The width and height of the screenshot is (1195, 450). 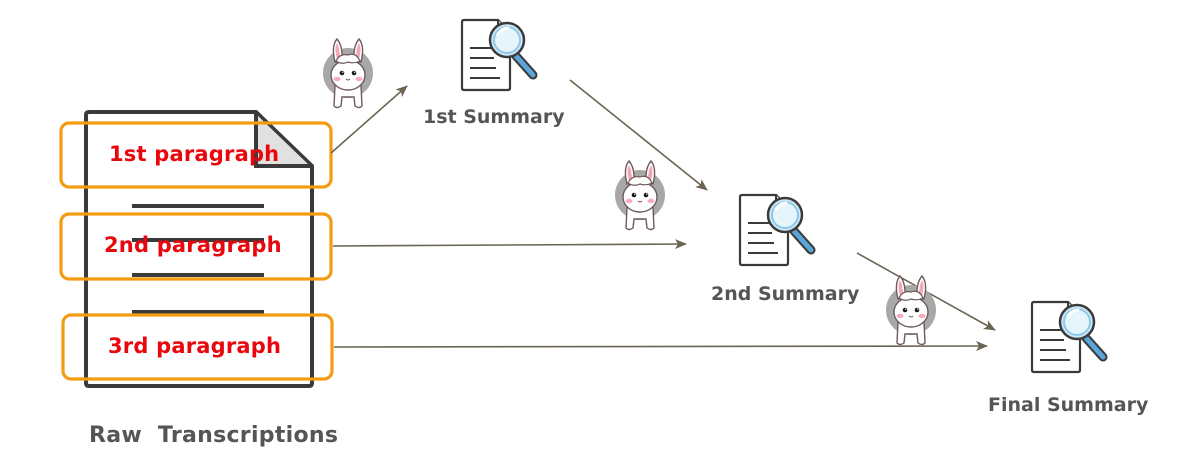 I want to click on paragraph-label-1: 1st paragraph, so click(x=194, y=154).